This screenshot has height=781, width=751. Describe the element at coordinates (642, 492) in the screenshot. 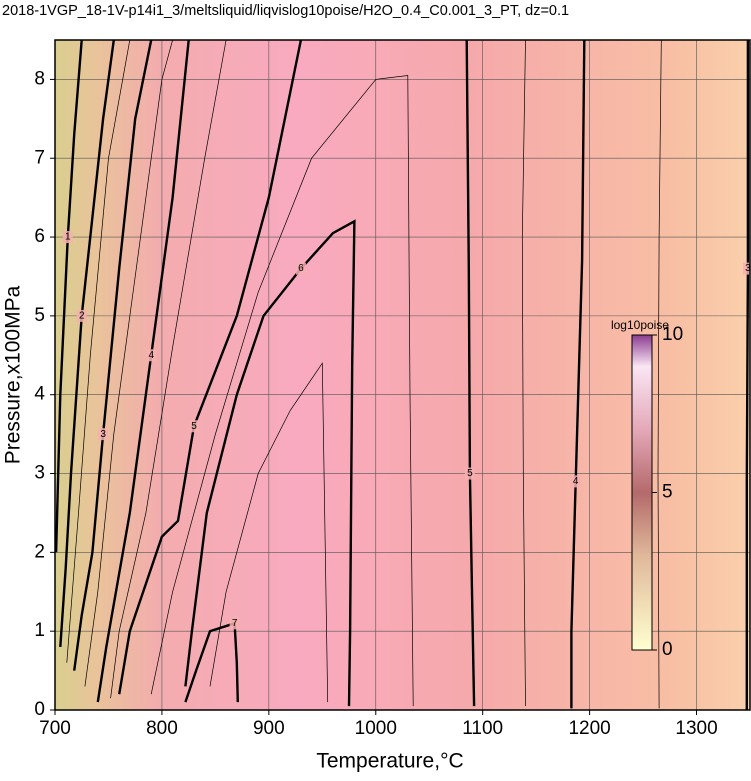

I see `colorbar` at that location.